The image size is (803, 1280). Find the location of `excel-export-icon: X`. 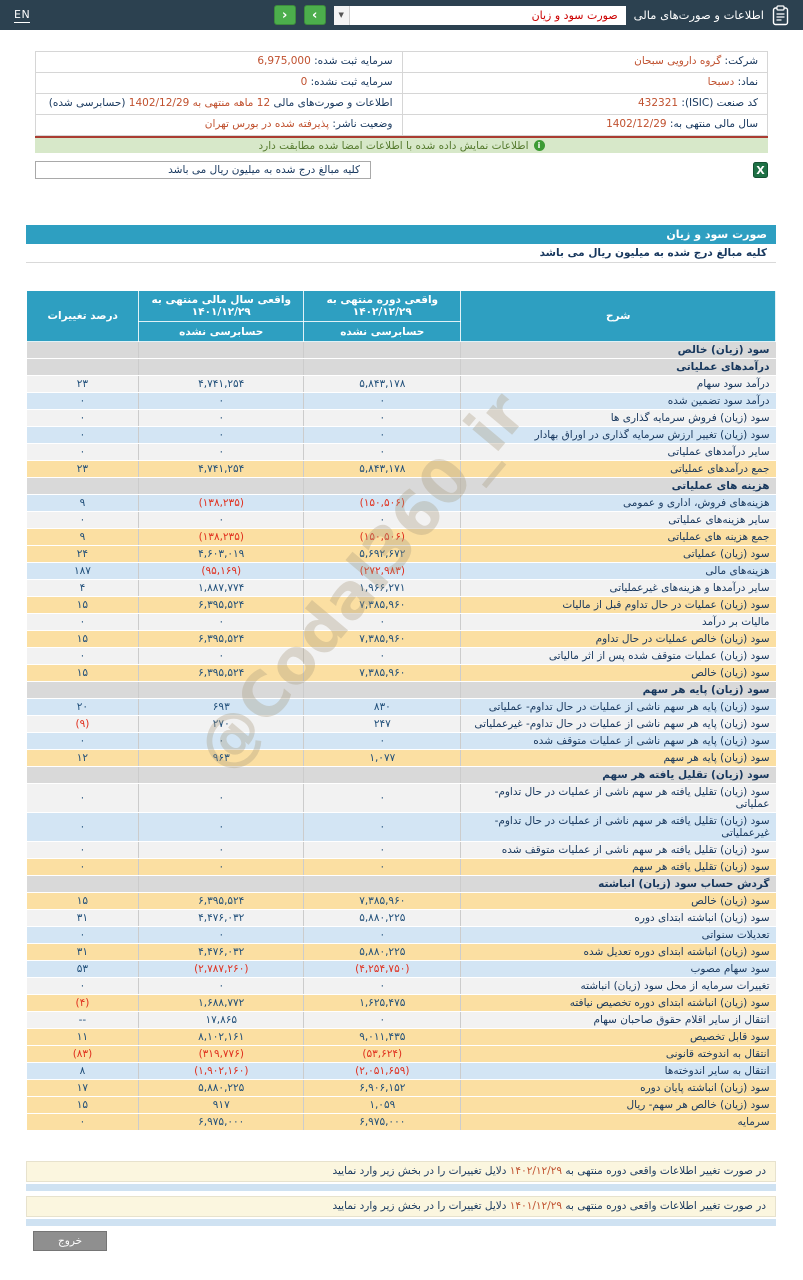

excel-export-icon: X is located at coordinates (760, 170).